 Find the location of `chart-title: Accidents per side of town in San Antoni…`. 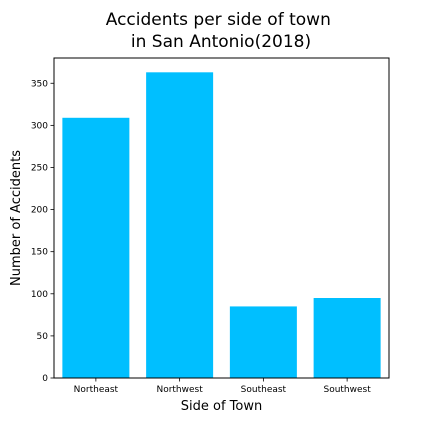

chart-title: Accidents per side of town in San Antoni… is located at coordinates (221, 31).